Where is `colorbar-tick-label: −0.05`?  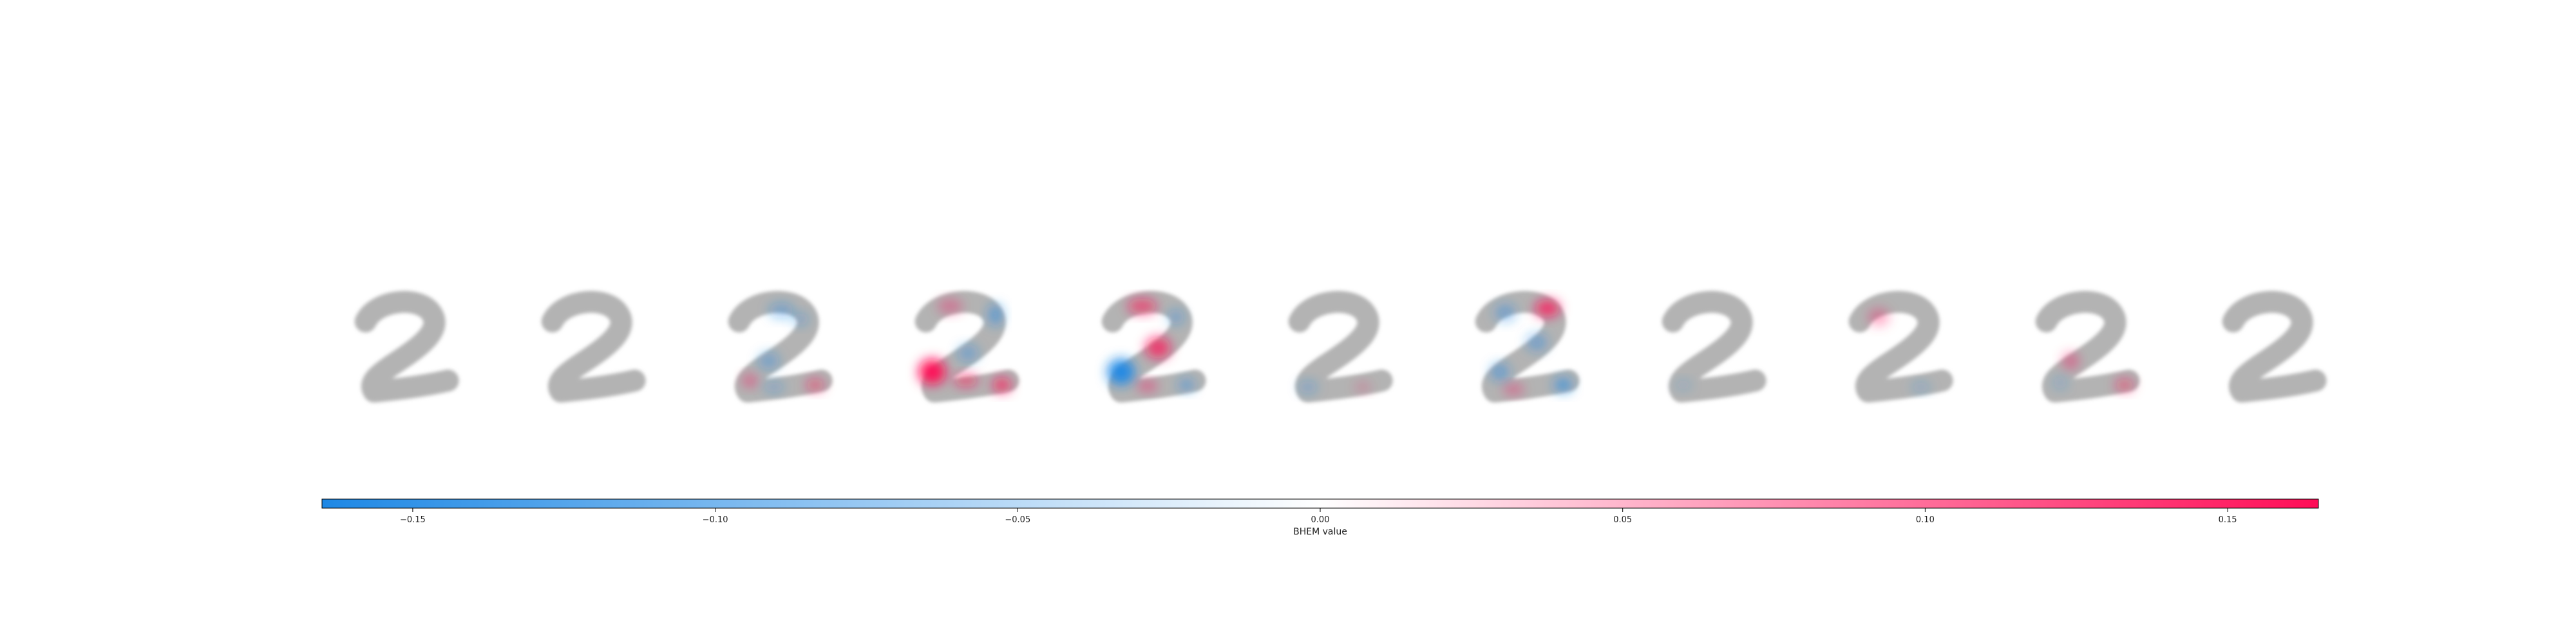 colorbar-tick-label: −0.05 is located at coordinates (1017, 520).